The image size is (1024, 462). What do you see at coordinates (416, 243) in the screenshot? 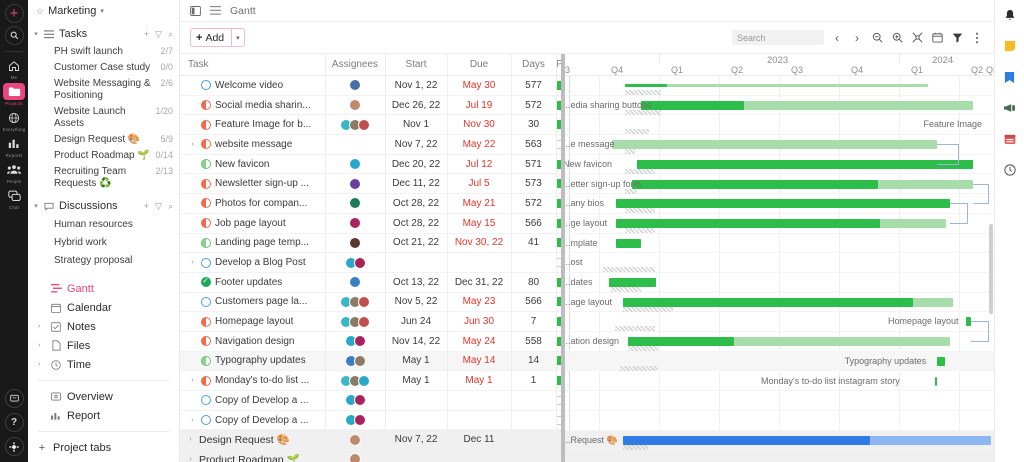
I see `start-date: Oct 21, 22` at bounding box center [416, 243].